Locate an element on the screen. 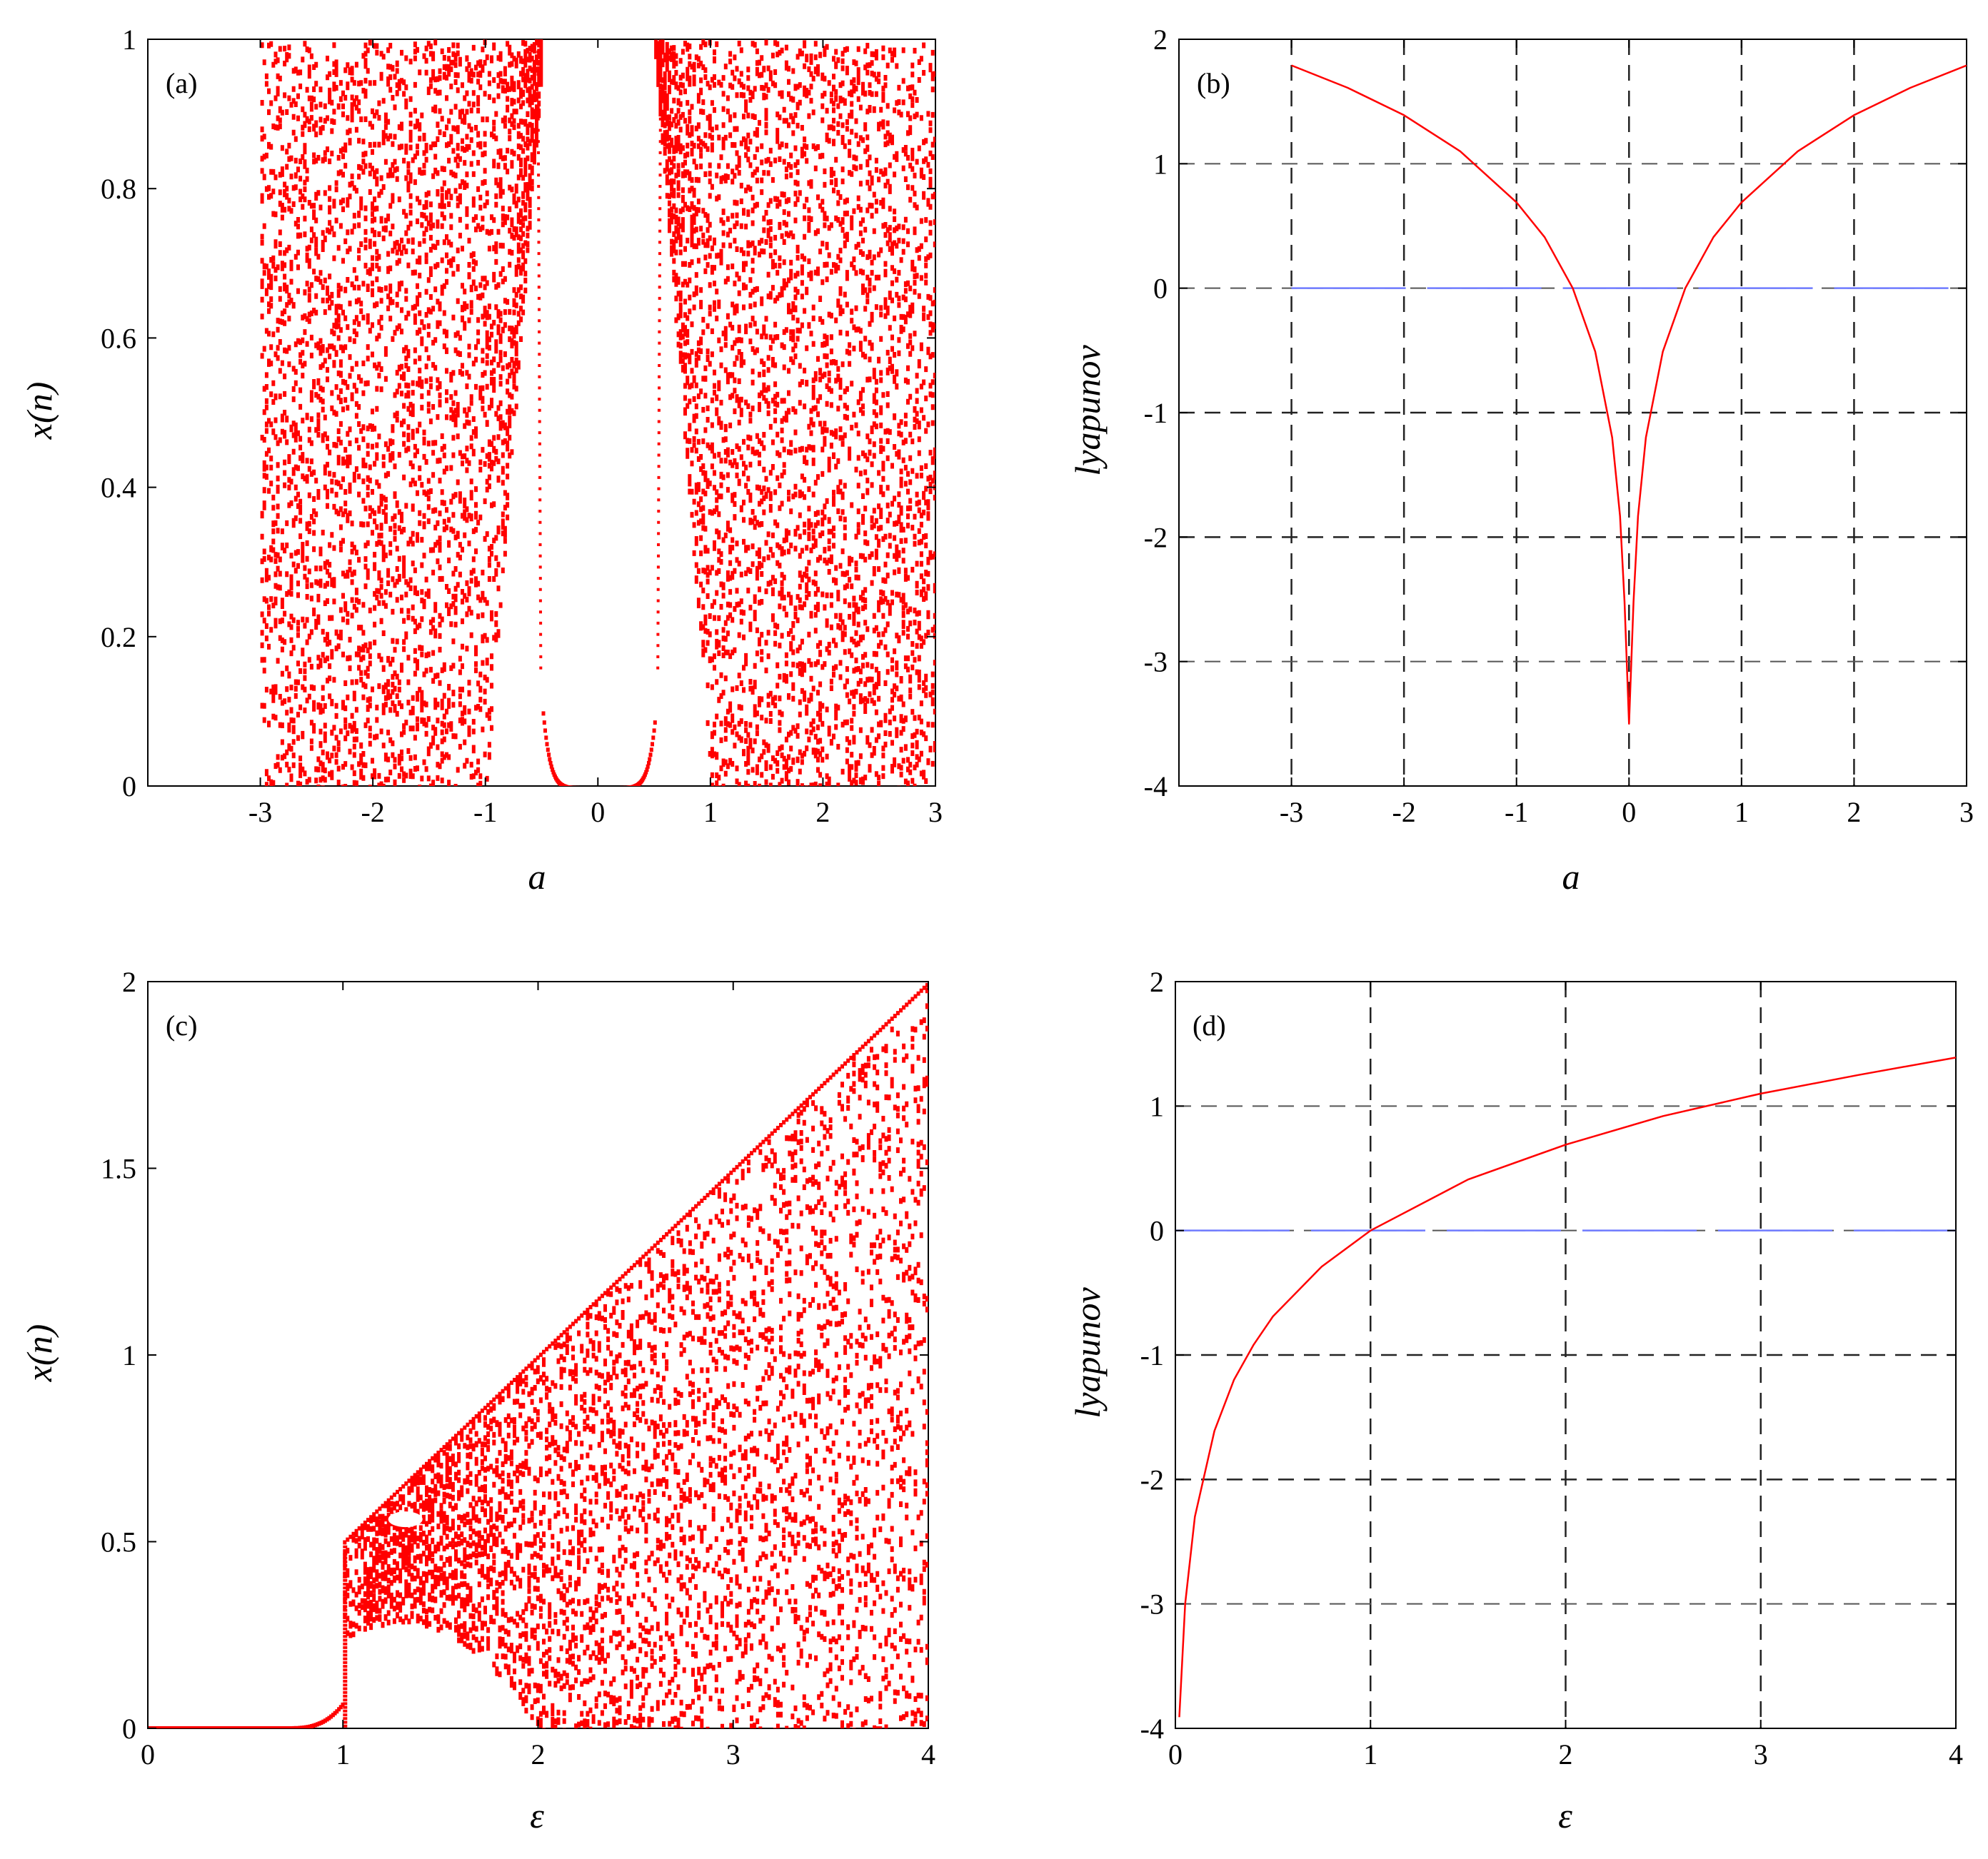  y-axis-label-d: lyapunov is located at coordinates (1088, 1353).